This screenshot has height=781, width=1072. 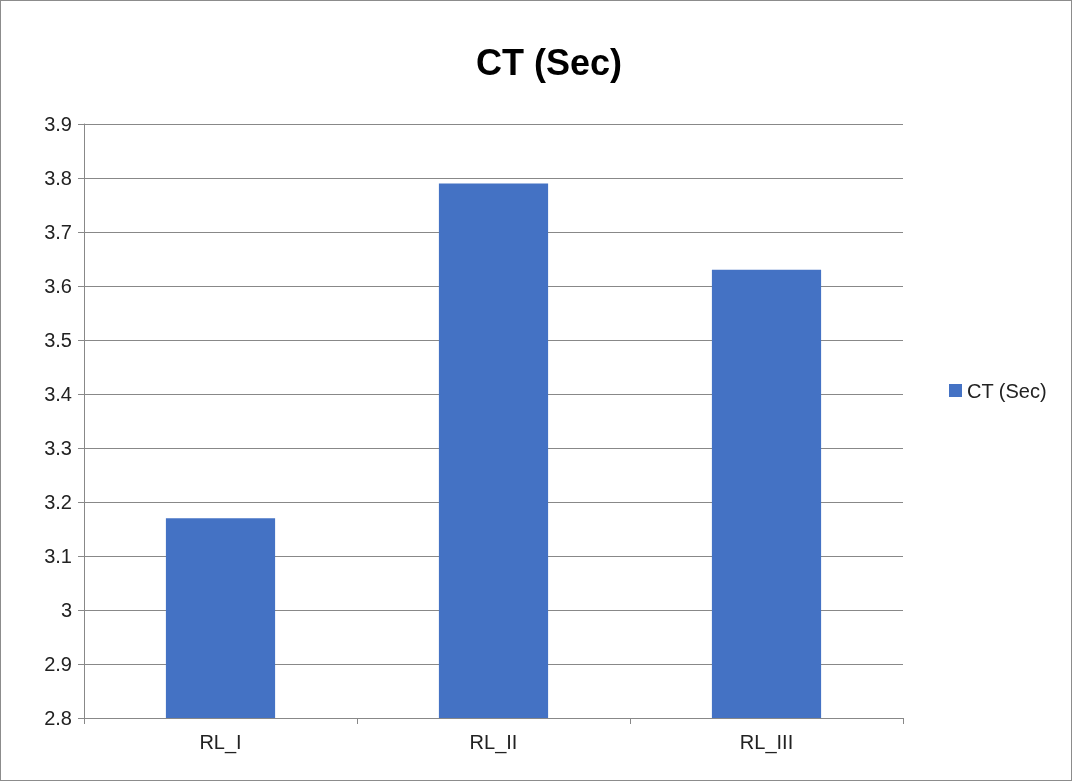 What do you see at coordinates (220, 742) in the screenshot?
I see `x-tick-label: RL_I` at bounding box center [220, 742].